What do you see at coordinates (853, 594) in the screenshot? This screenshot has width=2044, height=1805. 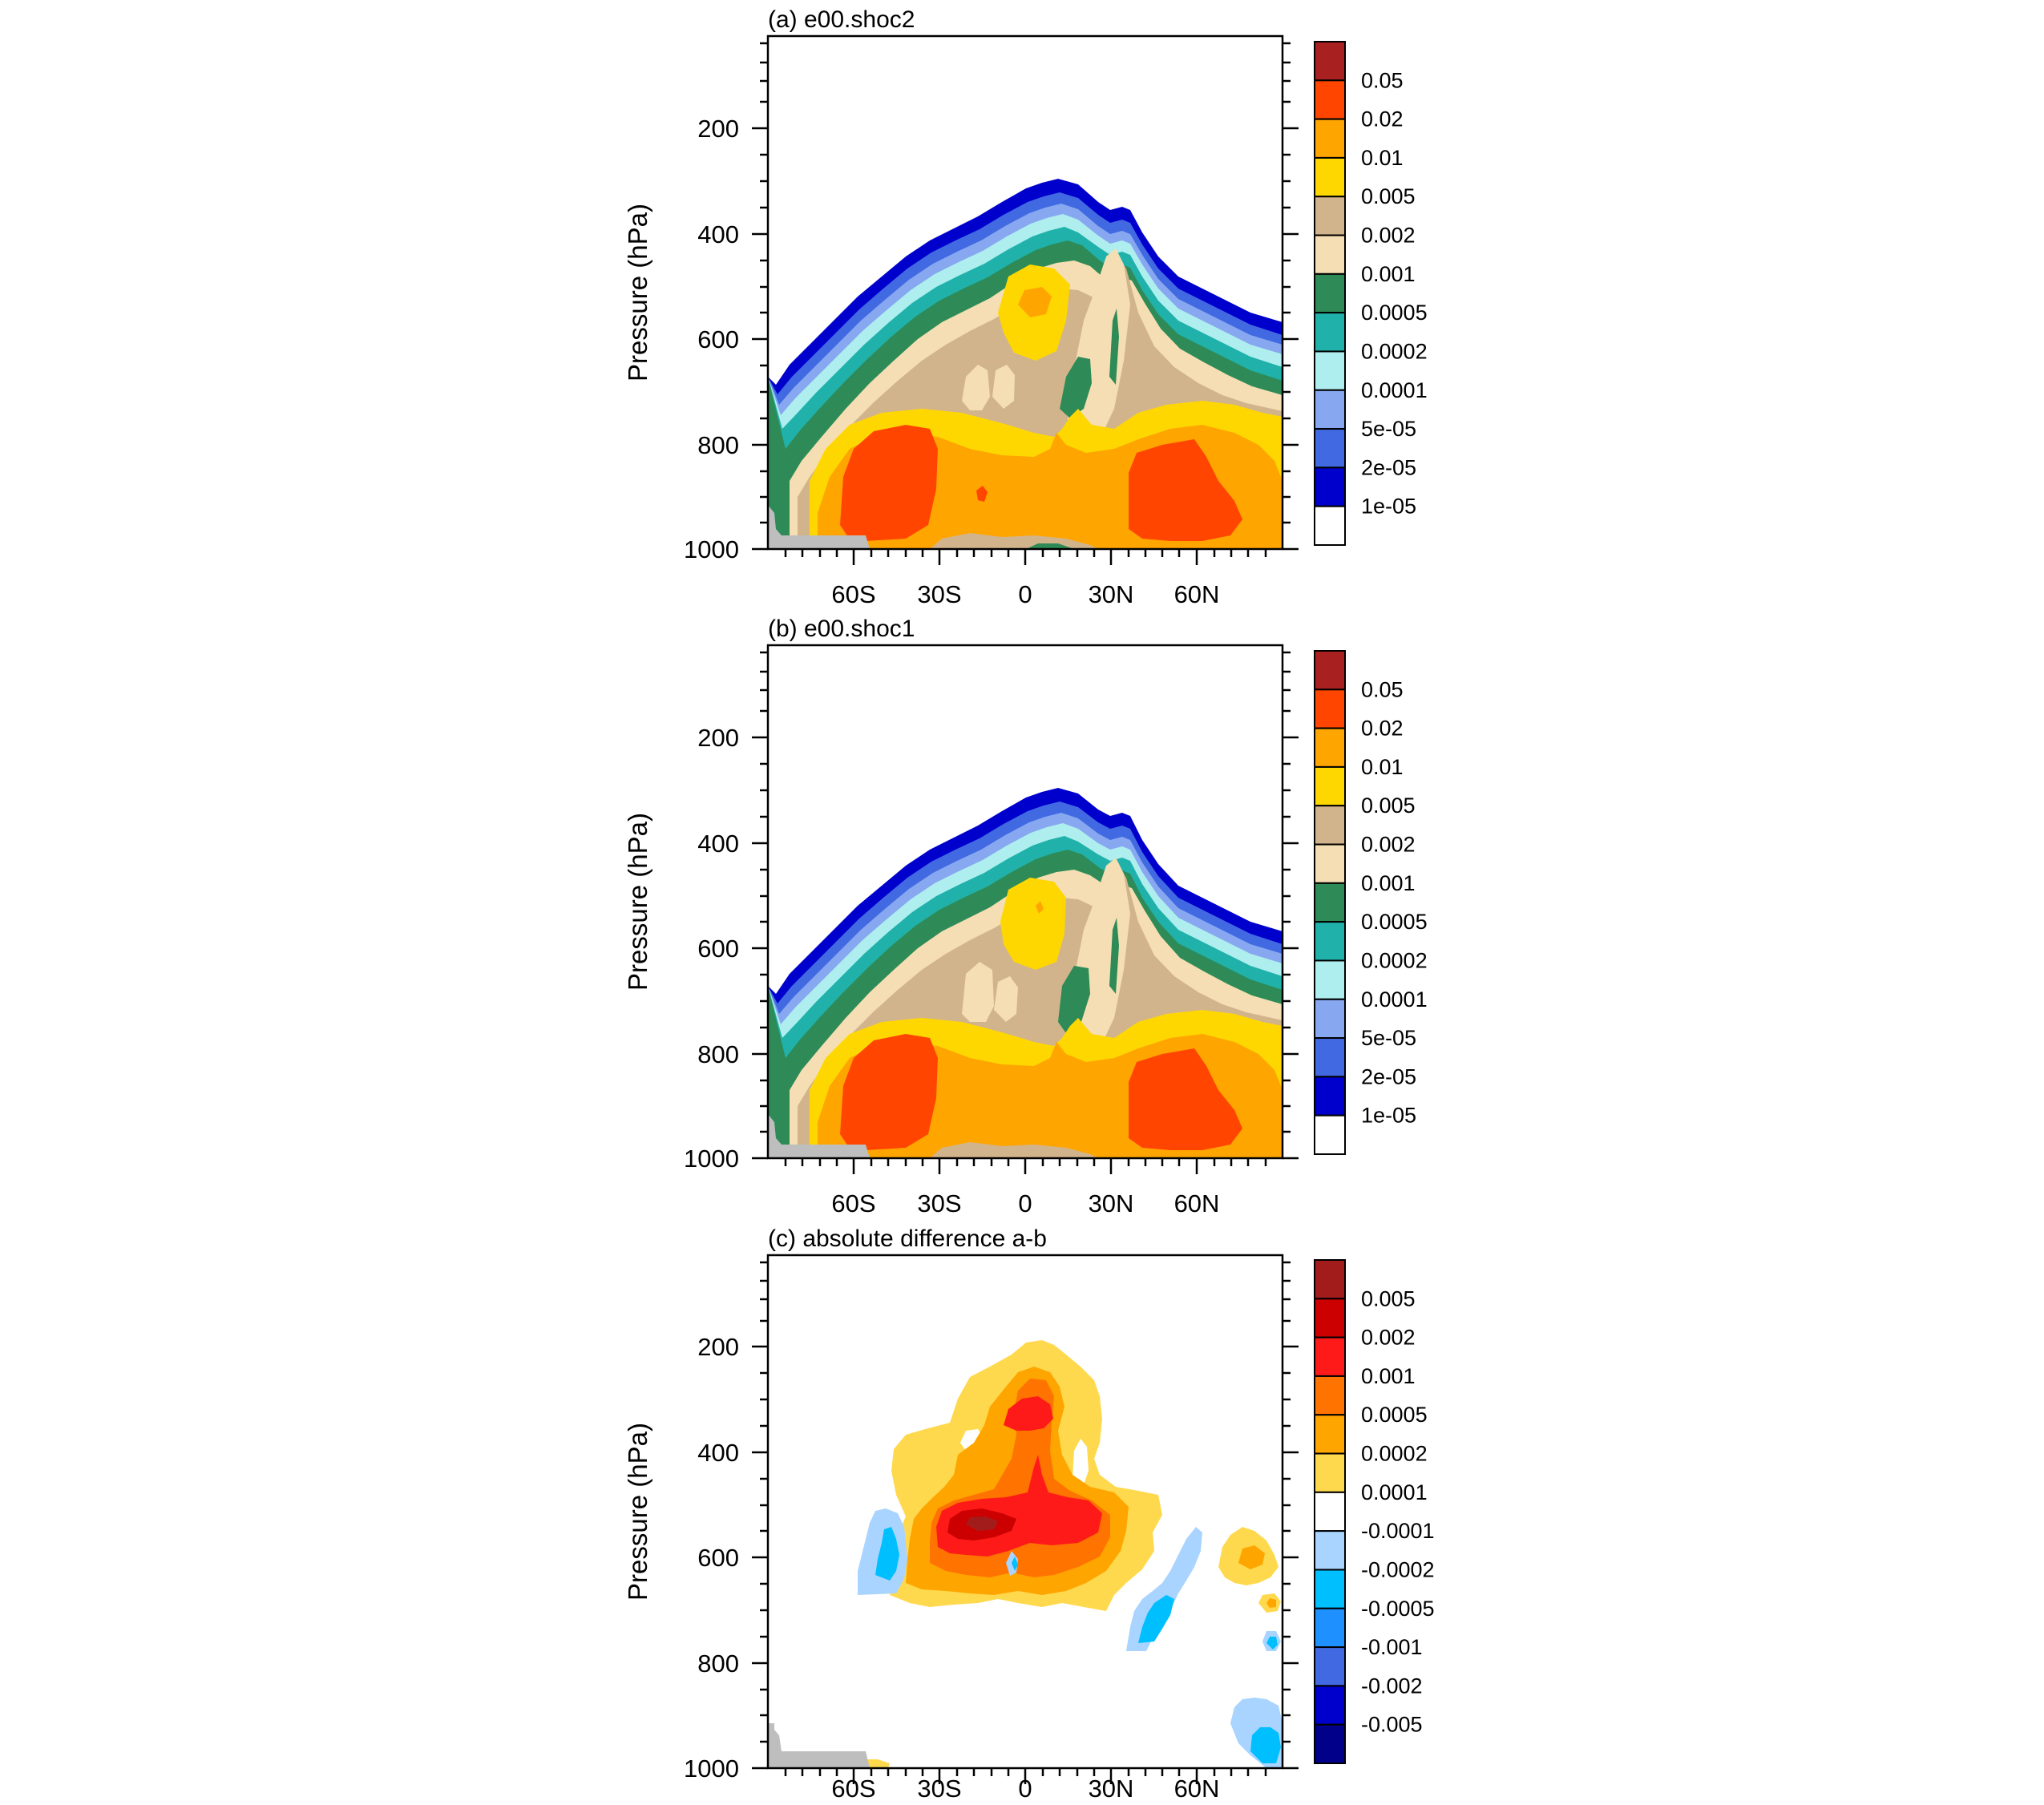 I see `panel-a-xtick-60s: 60S` at bounding box center [853, 594].